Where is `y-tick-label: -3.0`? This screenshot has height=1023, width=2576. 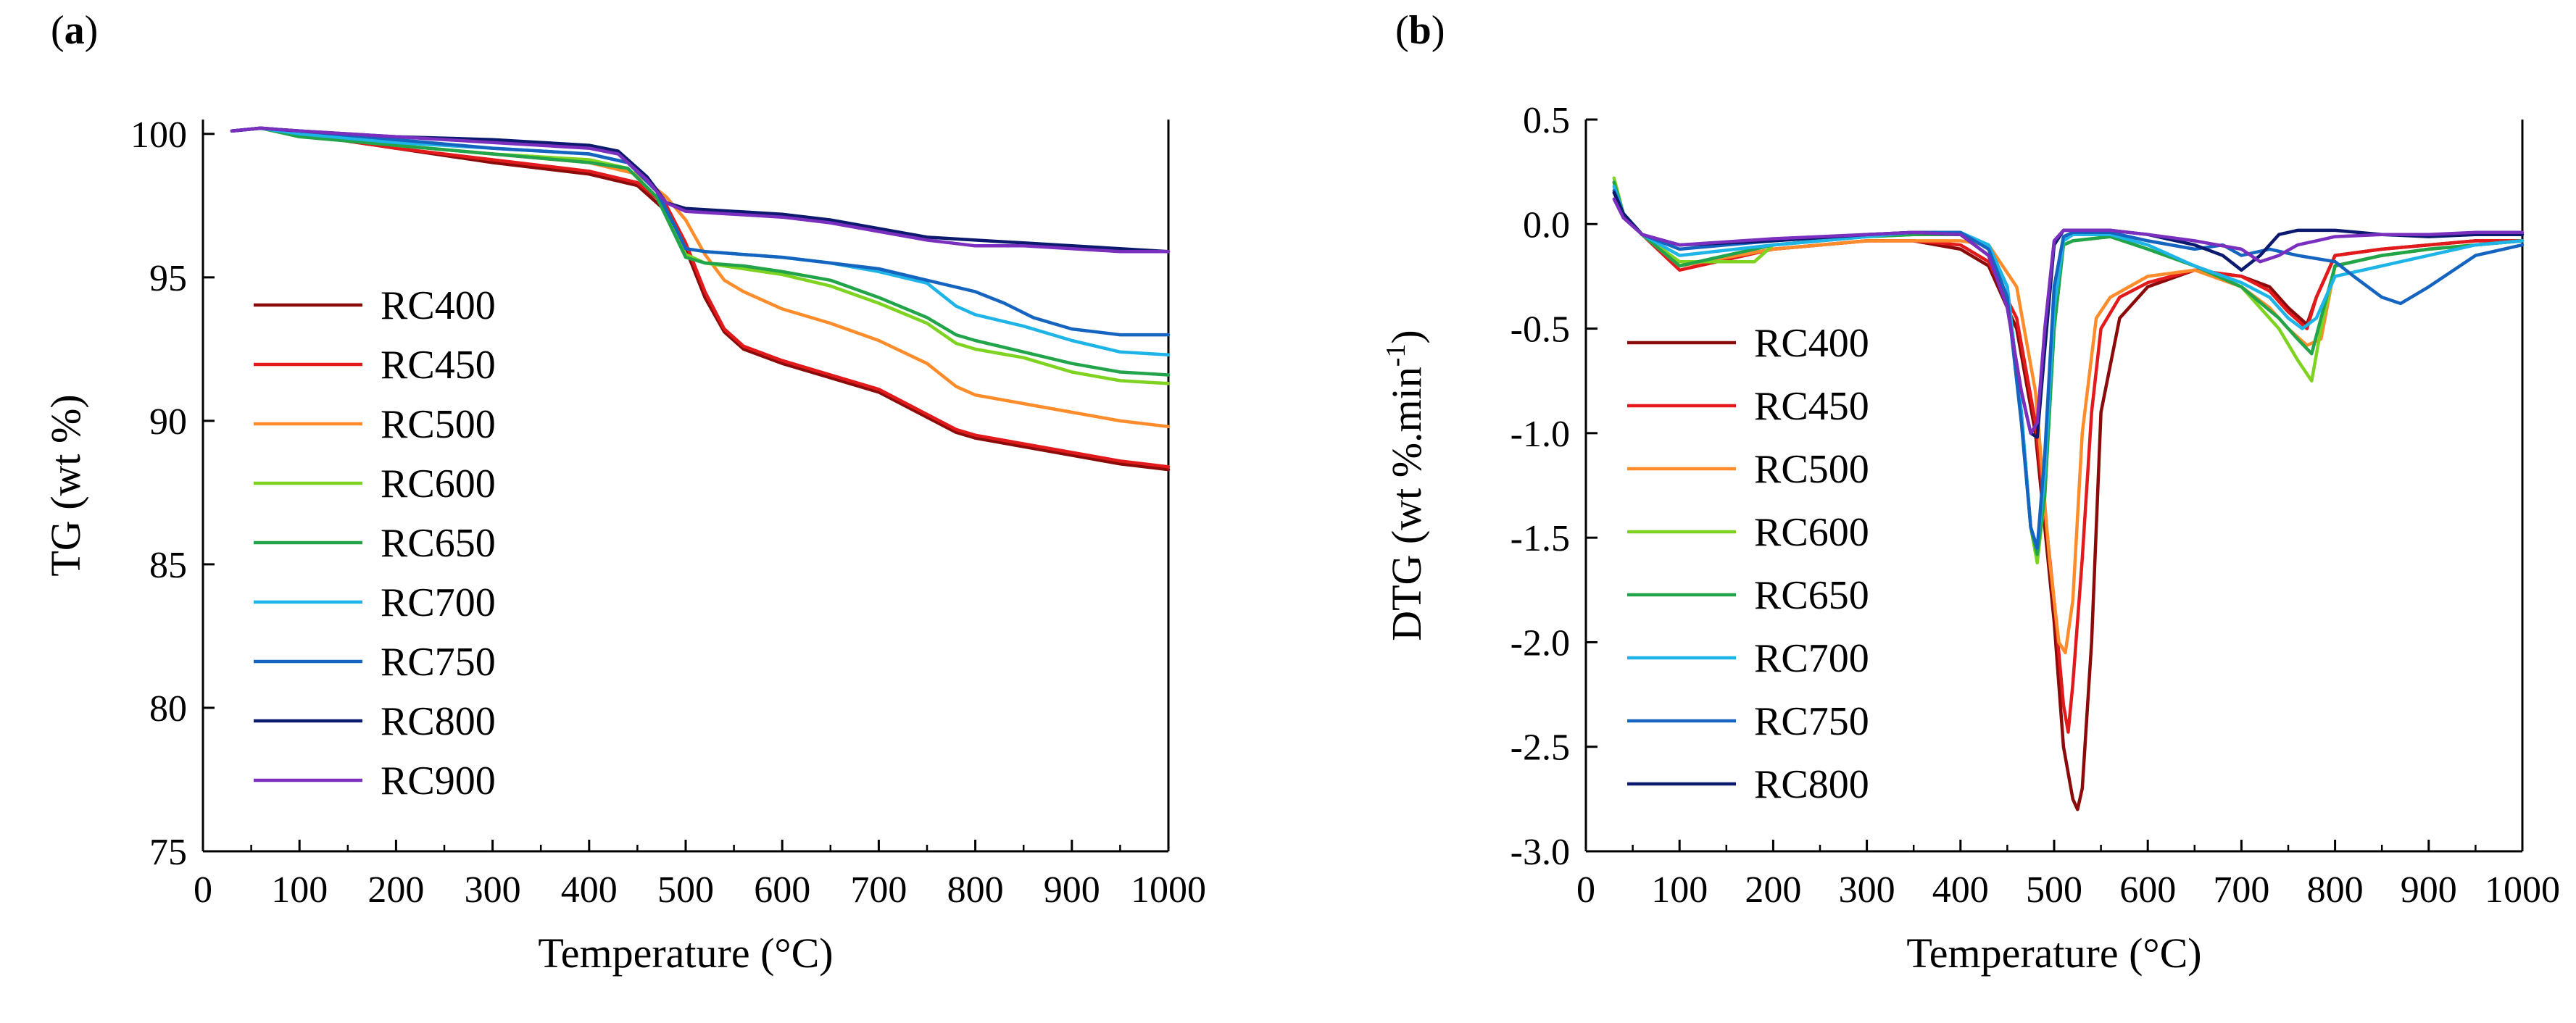
y-tick-label: -3.0 is located at coordinates (1540, 852).